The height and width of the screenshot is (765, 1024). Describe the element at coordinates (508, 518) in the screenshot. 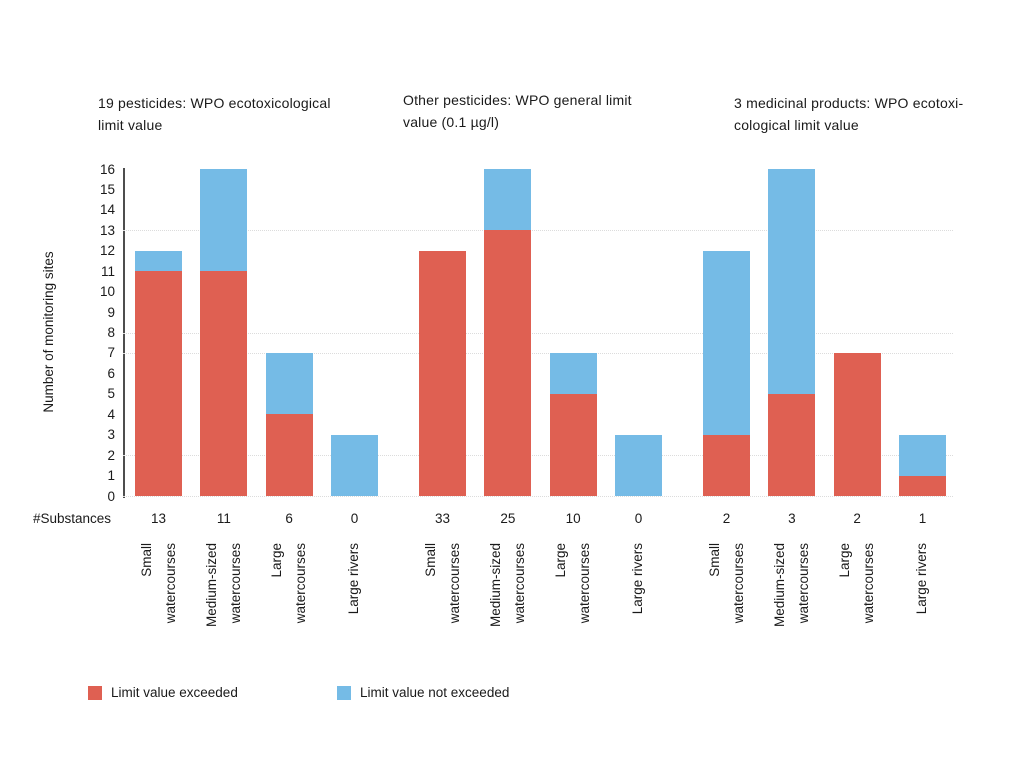

I see `substances-count: 25` at that location.